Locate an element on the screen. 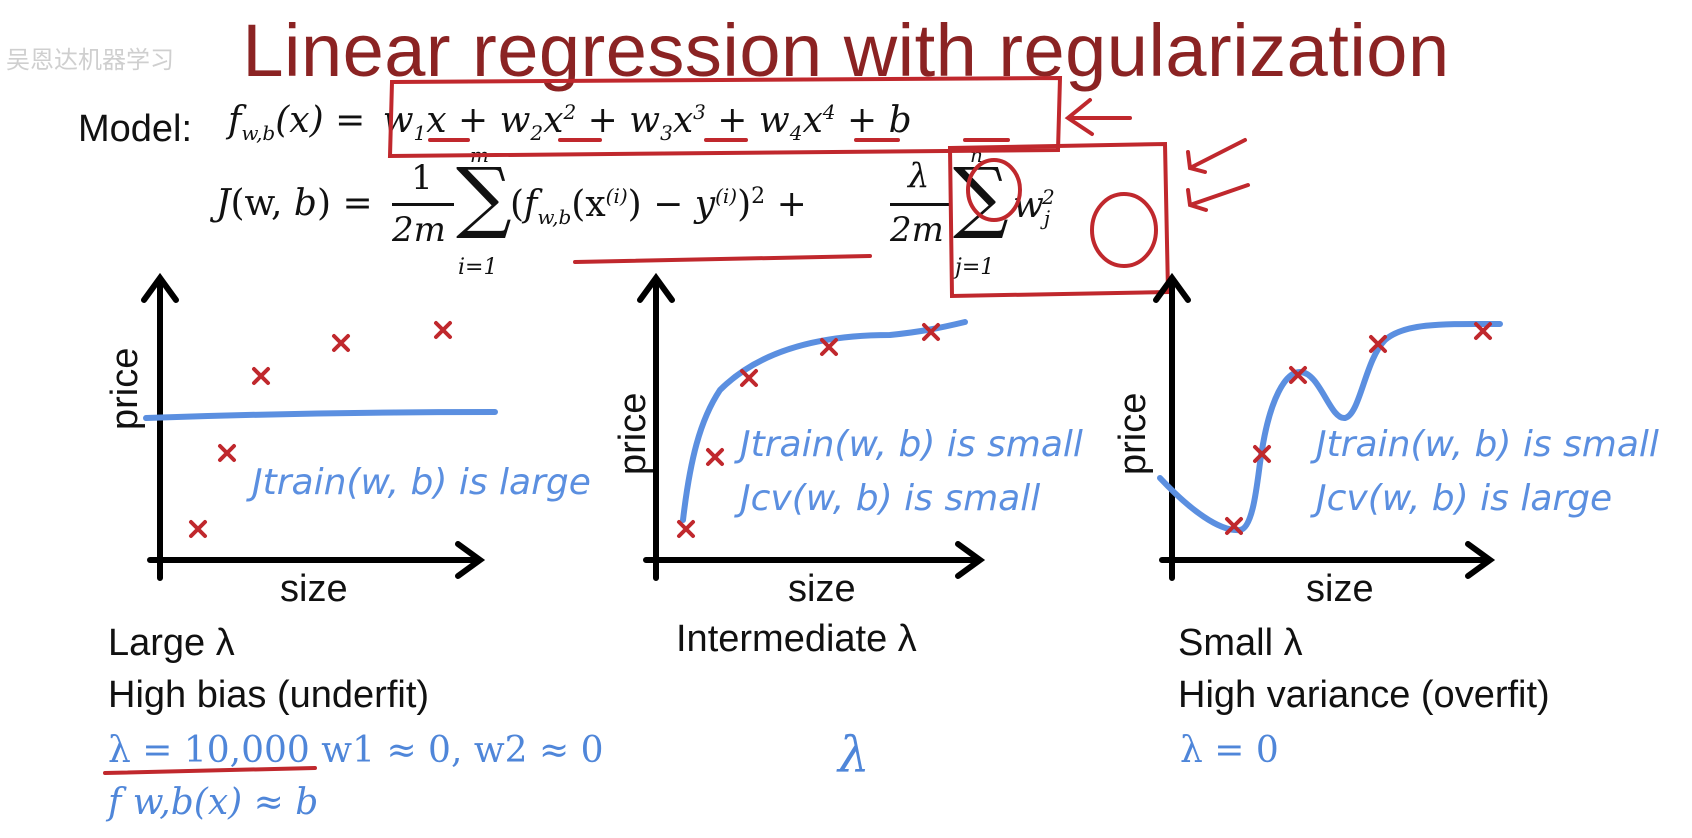 This screenshot has height=838, width=1692. plot1-note2: f w,b(x) ≈ b is located at coordinates (213, 802).